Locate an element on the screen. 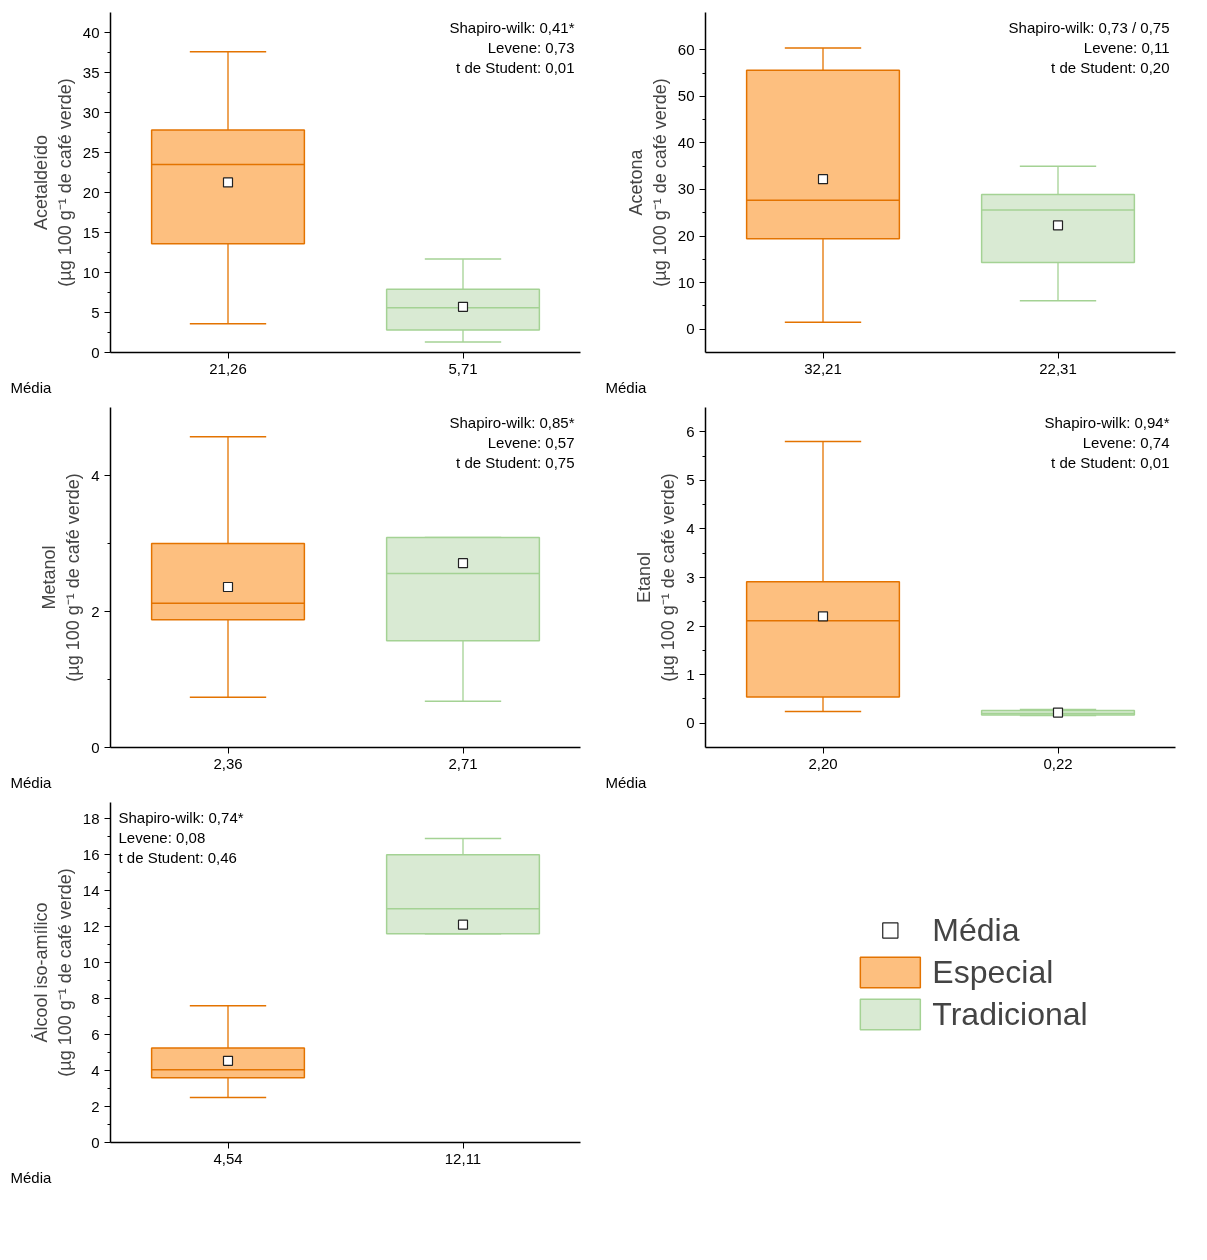  y-axis-title: Acetona (µg 100 g⁻¹ de café verde) is located at coordinates (647, 182).